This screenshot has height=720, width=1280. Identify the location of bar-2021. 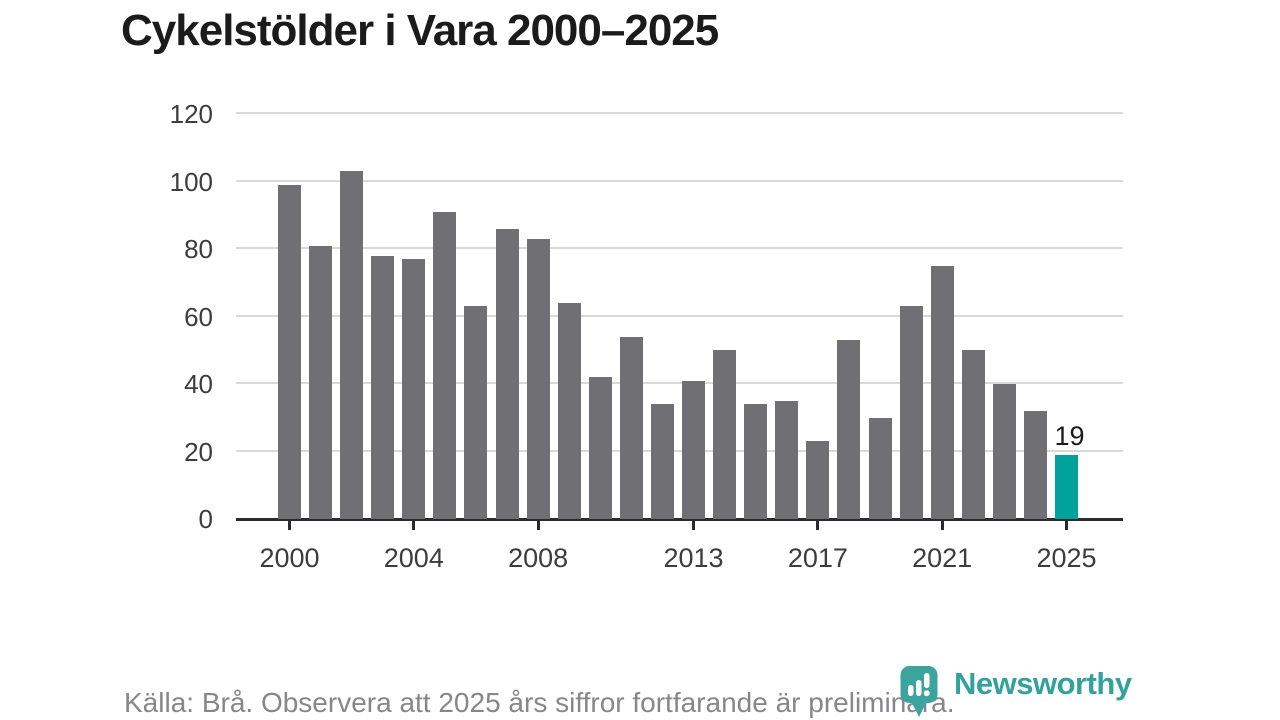
(942, 392).